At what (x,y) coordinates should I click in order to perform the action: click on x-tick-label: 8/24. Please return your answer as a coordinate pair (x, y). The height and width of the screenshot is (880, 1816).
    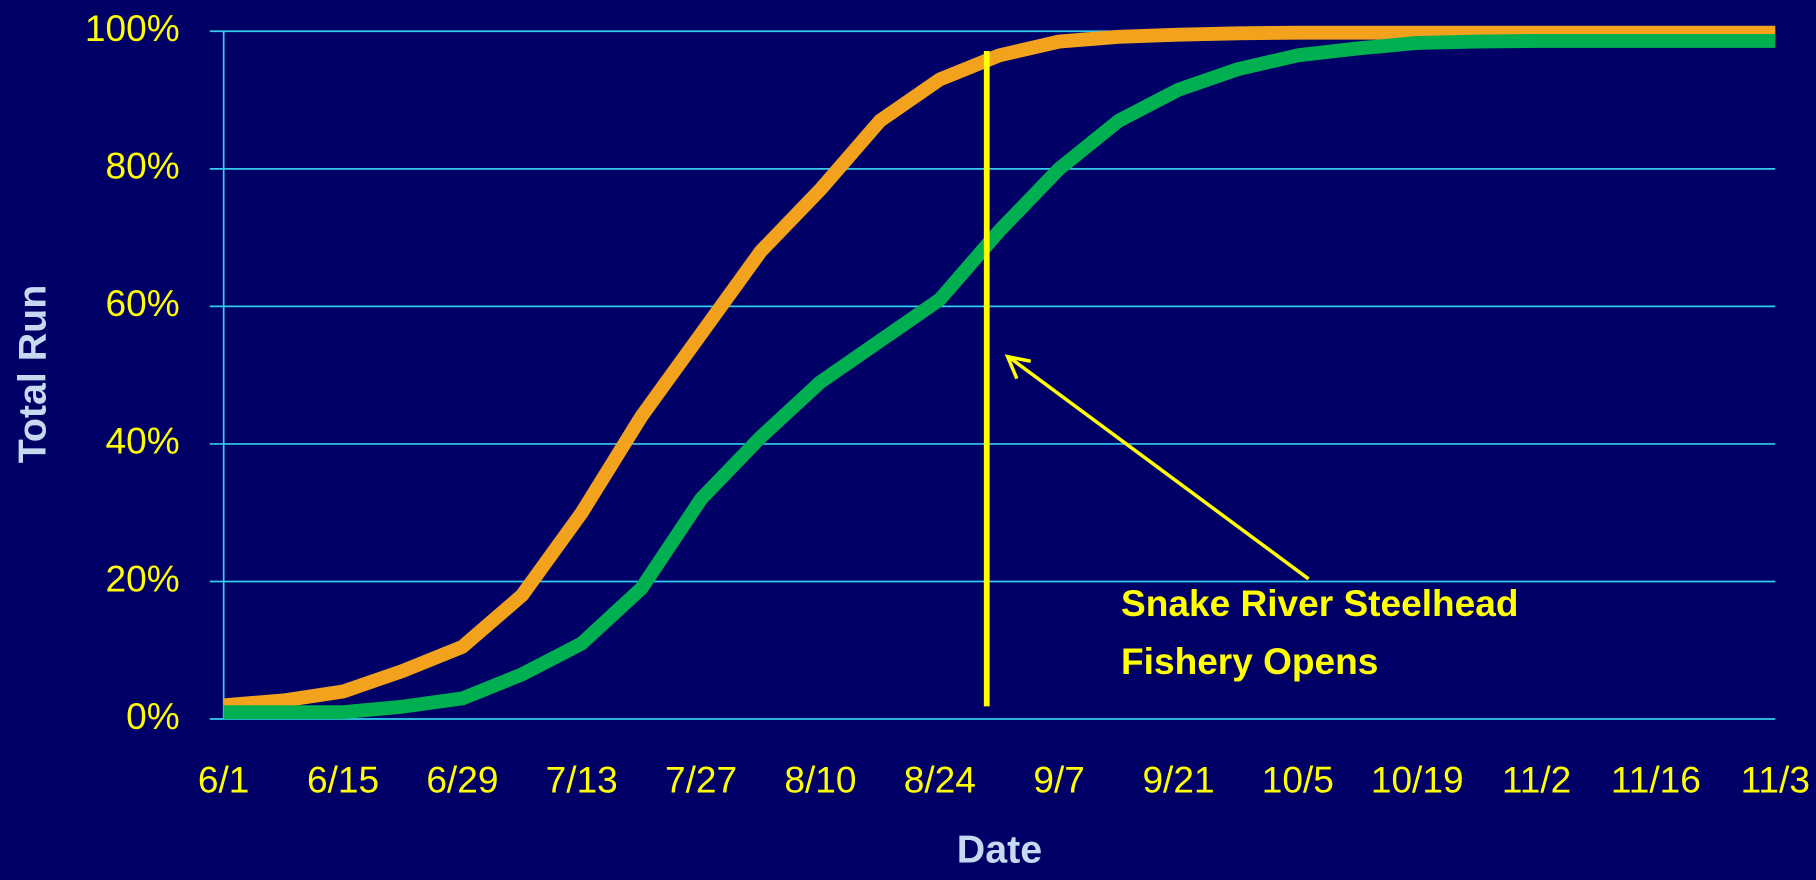
    Looking at the image, I should click on (940, 780).